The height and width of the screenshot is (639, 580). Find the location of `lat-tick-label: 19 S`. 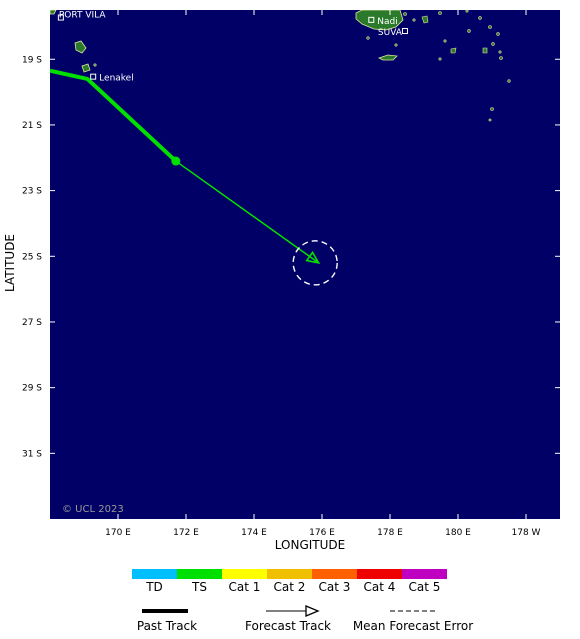

lat-tick-label: 19 S is located at coordinates (32, 60).